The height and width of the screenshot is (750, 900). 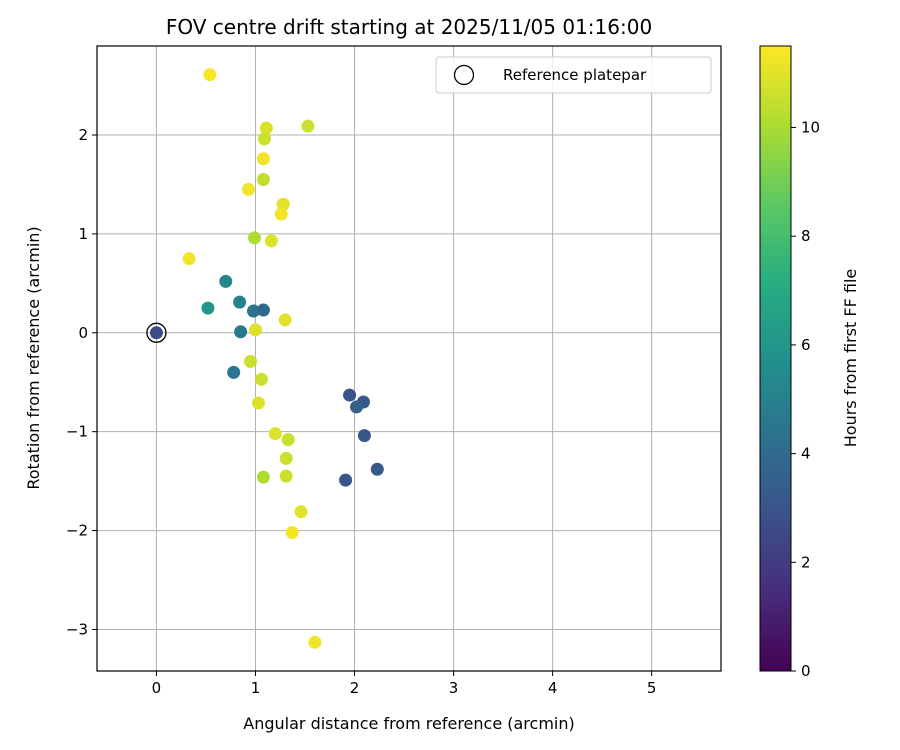 I want to click on colorbar-tick-label: 10, so click(x=810, y=128).